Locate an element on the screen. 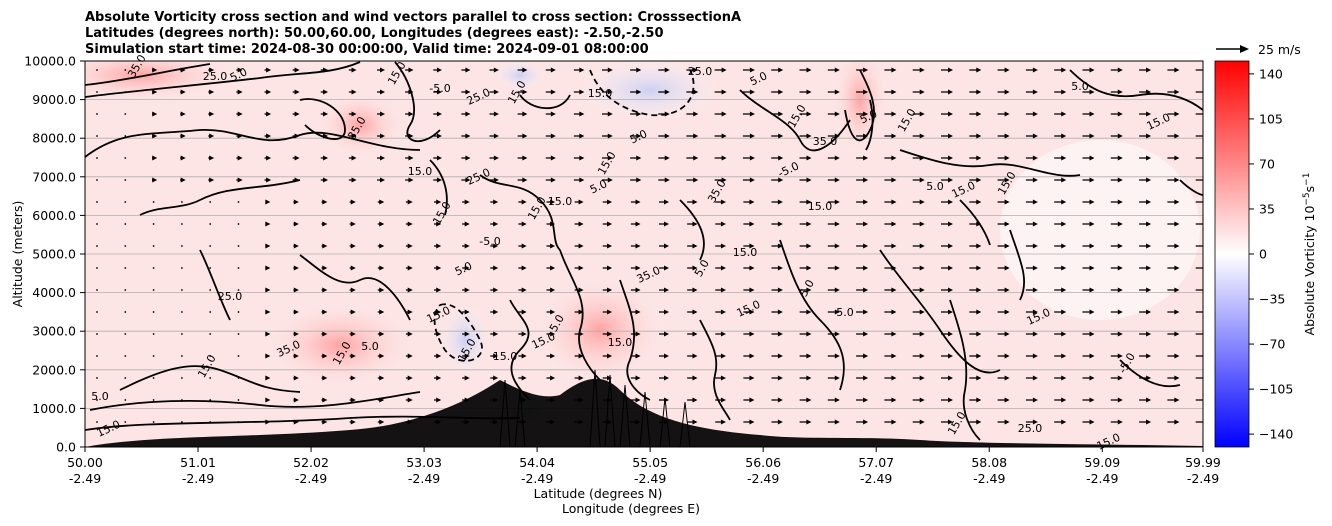  terrain-contour-clutter is located at coordinates (644, 412).